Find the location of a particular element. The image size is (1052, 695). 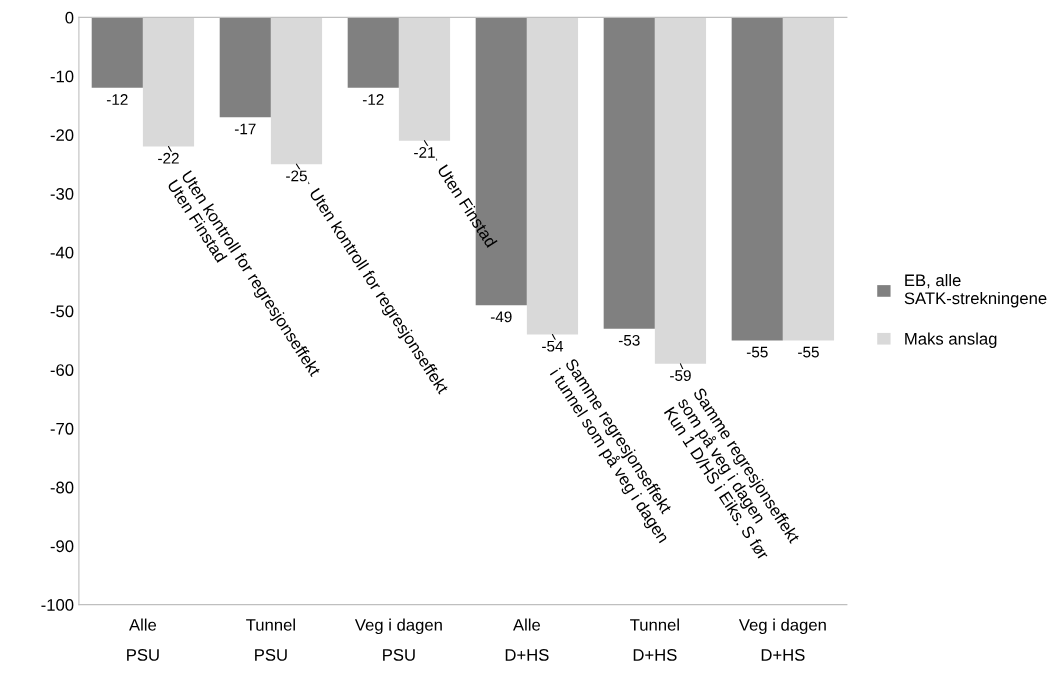

x-tick-label: Alle PSU is located at coordinates (143, 639).